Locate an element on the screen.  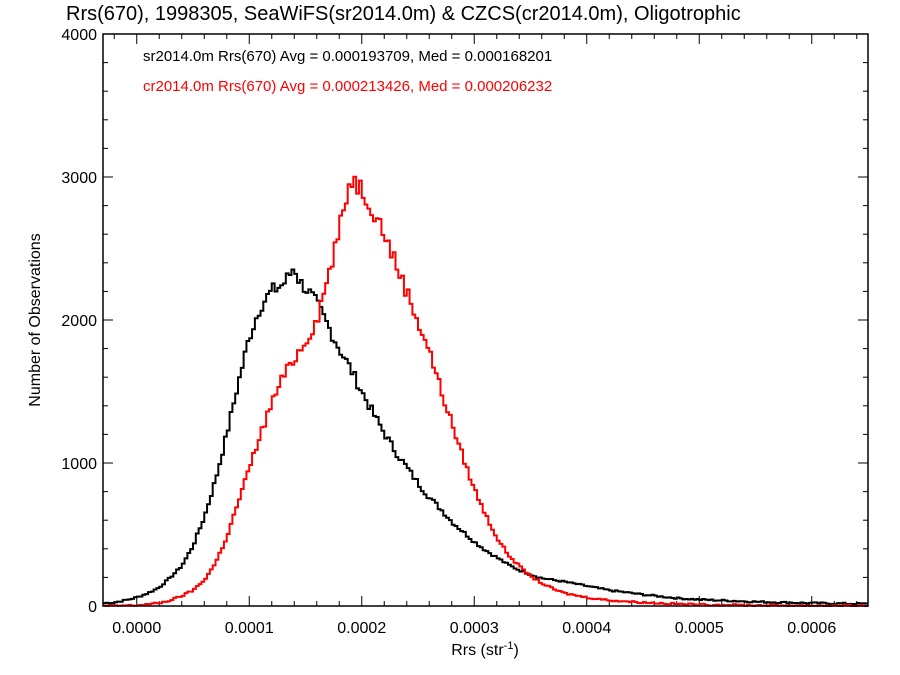
y-tick-label: 0 is located at coordinates (92, 607).